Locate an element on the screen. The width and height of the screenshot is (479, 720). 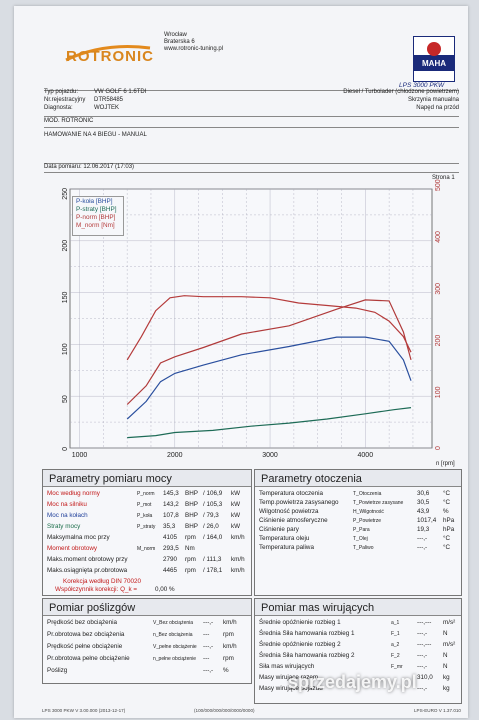
row-symbol: P_Para is located at coordinates (361, 530).